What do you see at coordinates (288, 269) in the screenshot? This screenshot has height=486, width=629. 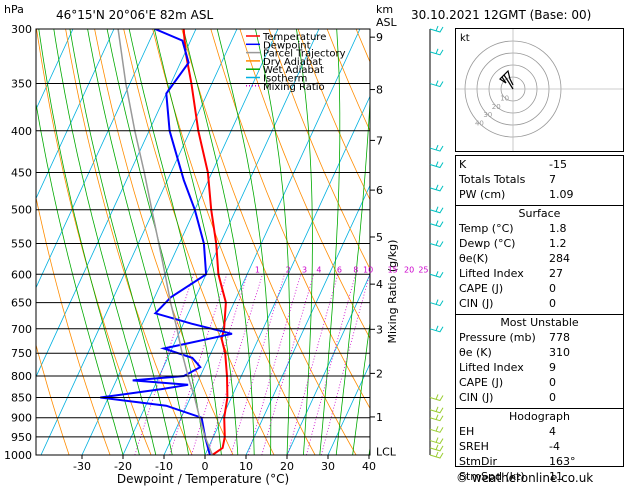 I see `mixing-ratio-value-label: 2` at bounding box center [288, 269].